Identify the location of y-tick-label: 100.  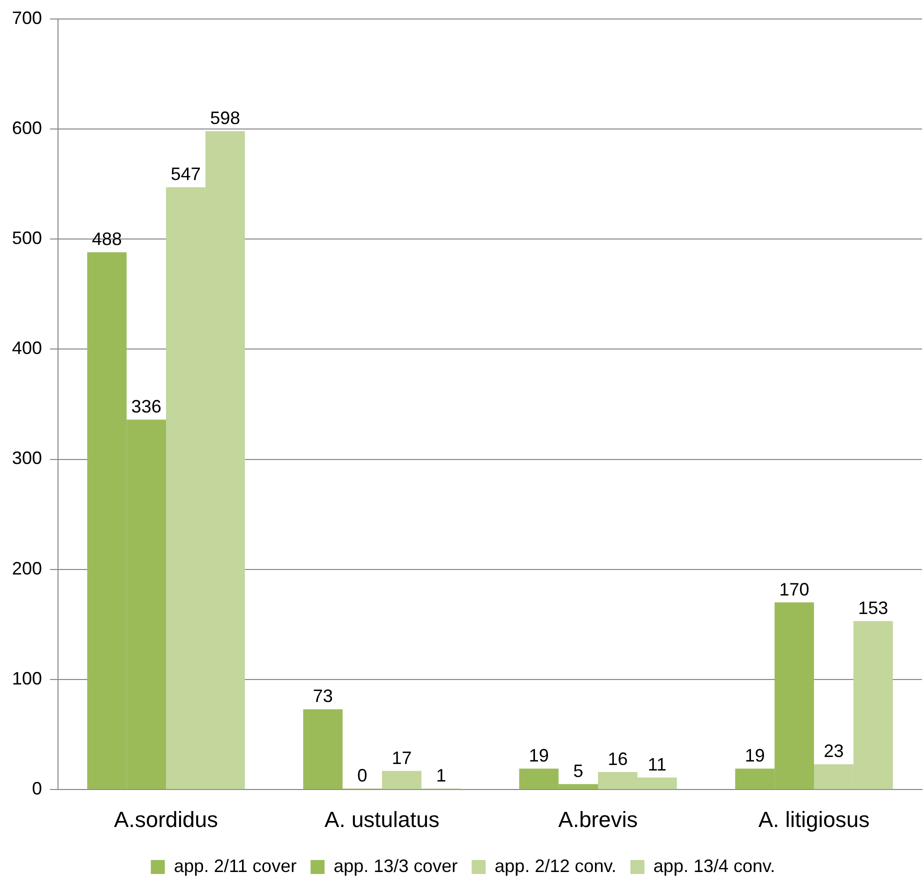
(27, 678).